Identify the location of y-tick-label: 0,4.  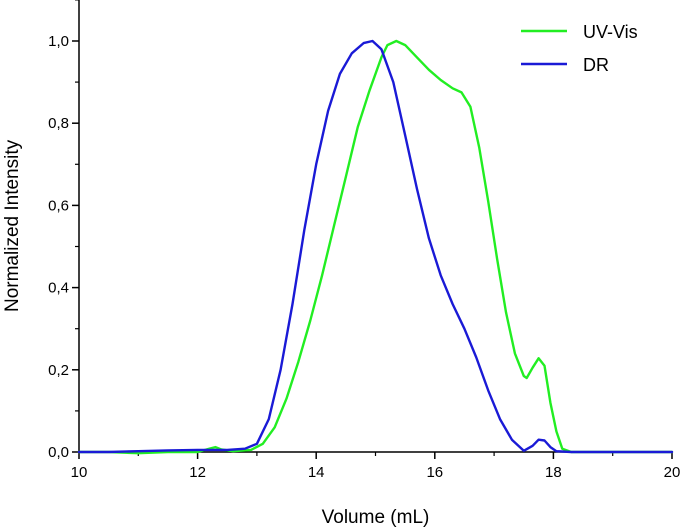
(58, 288).